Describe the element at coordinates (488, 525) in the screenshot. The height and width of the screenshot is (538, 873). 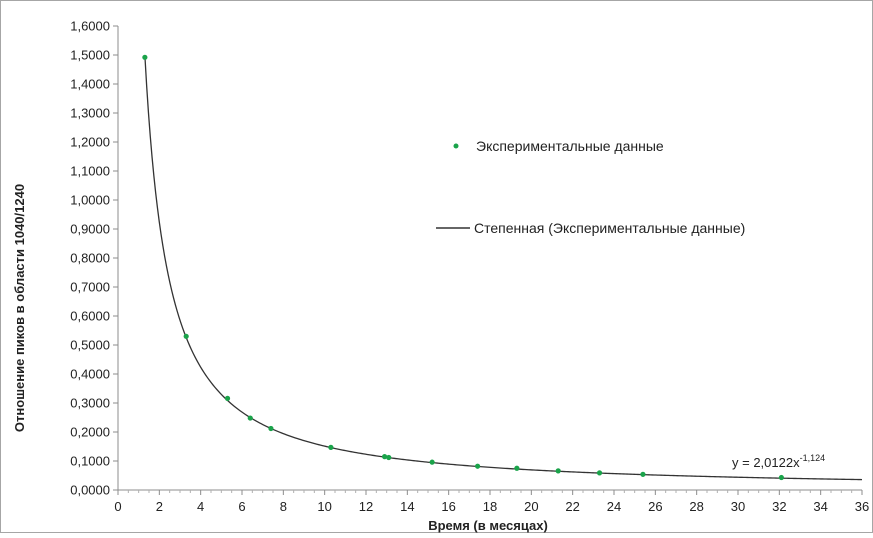
I see `x-axis-label: Время (в месяцах)` at that location.